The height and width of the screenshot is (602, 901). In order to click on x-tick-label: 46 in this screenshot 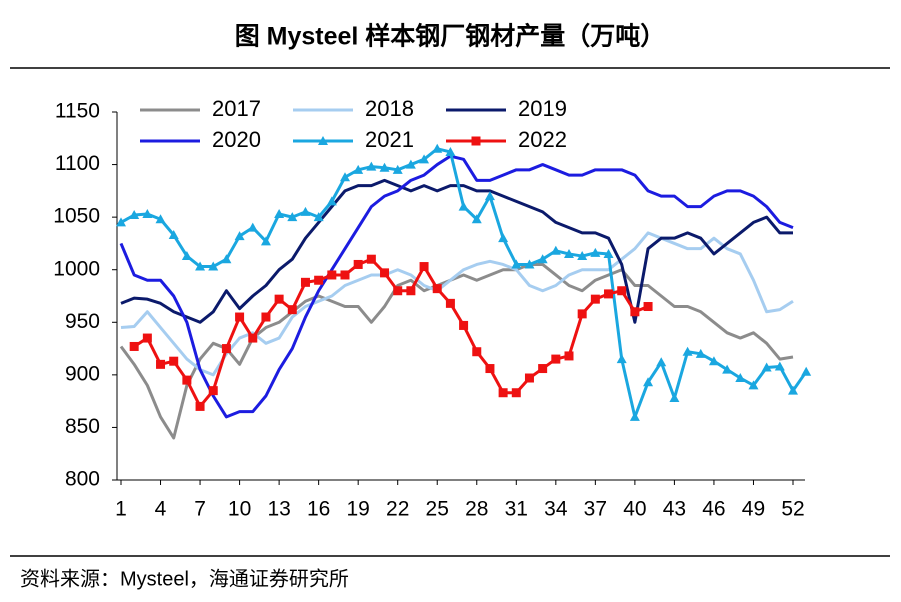, I will do `click(713, 509)`.